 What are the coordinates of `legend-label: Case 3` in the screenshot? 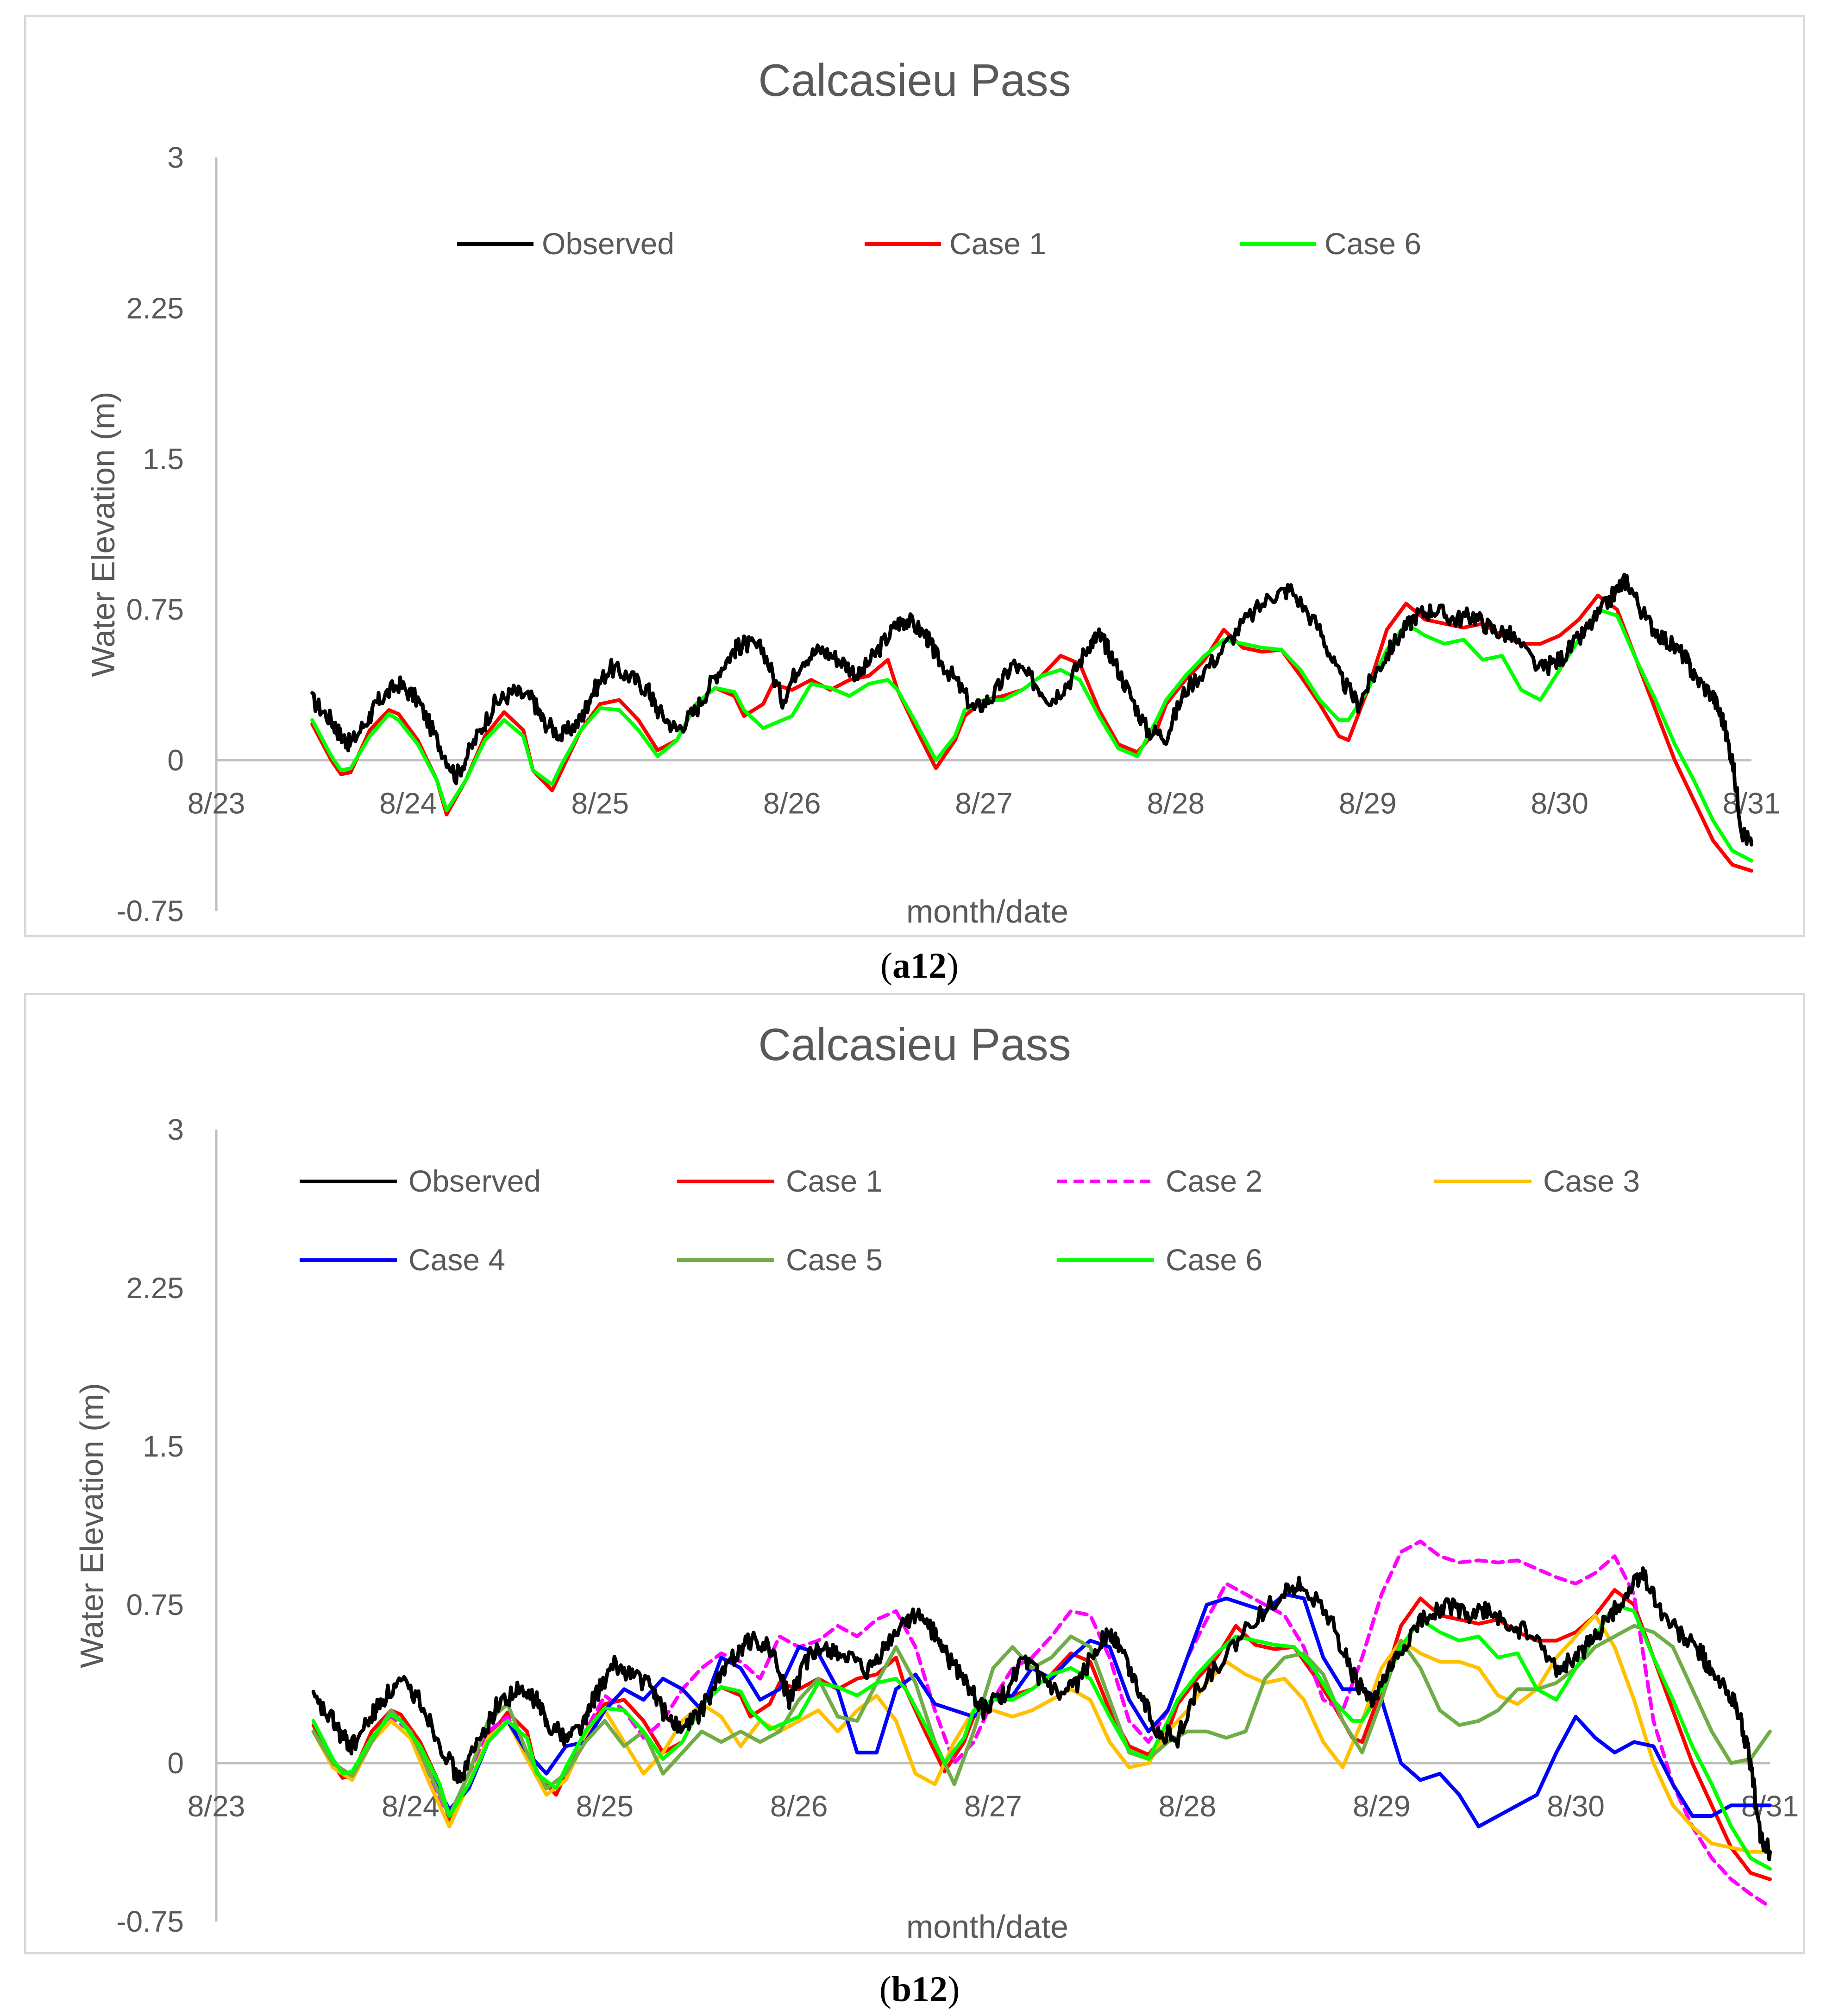 It's located at (1591, 1181).